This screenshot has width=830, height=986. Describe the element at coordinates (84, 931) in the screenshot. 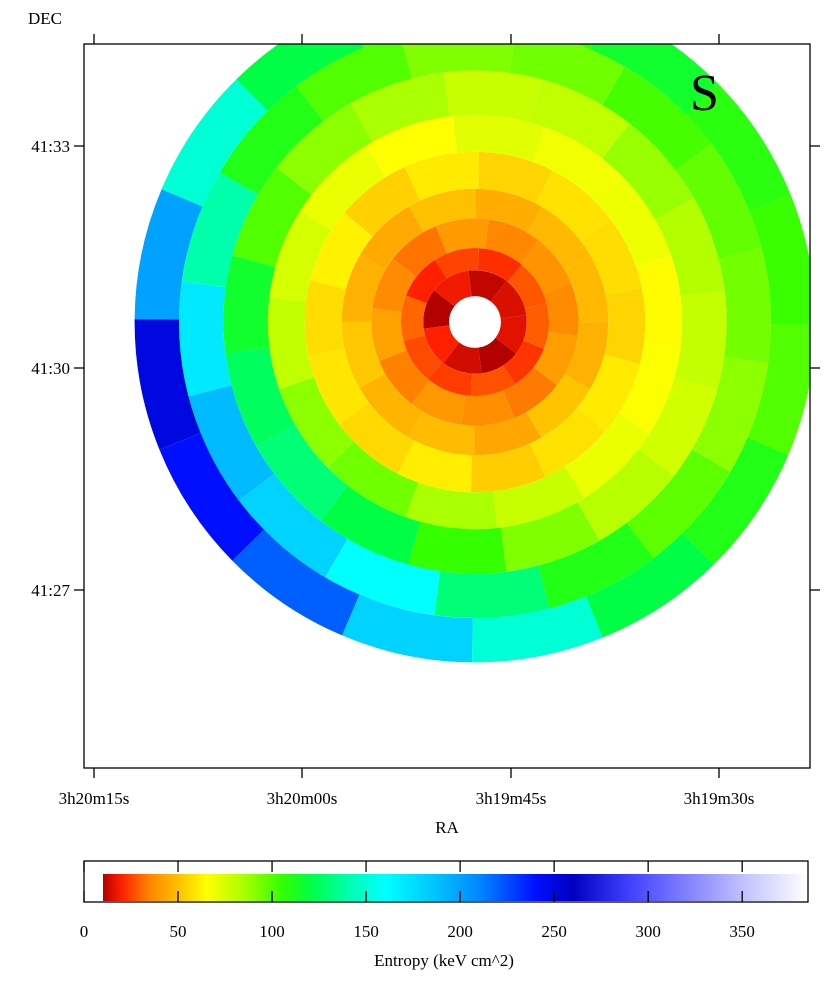

I see `colorbar-tick-label: 0` at that location.